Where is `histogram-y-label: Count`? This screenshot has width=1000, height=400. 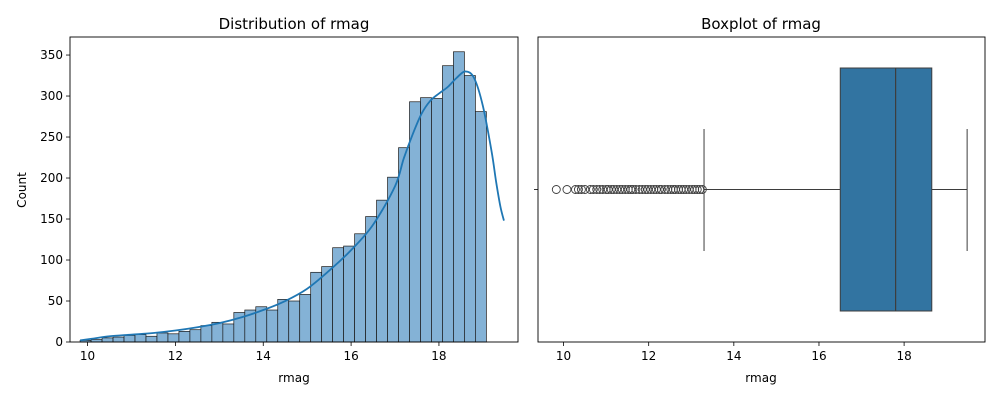 histogram-y-label: Count is located at coordinates (22, 190).